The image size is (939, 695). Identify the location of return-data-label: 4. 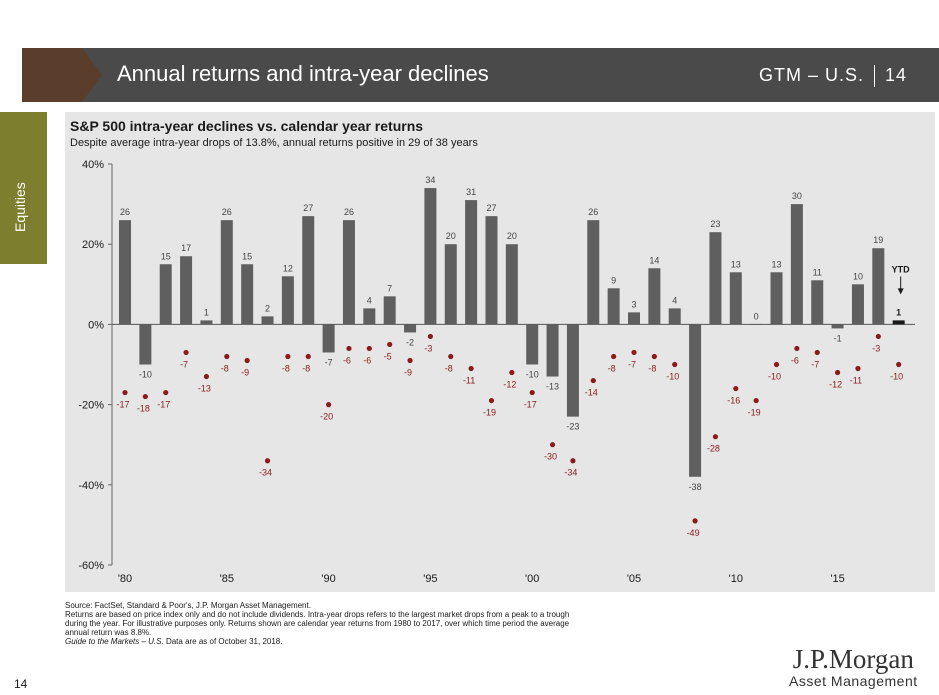
(369, 300).